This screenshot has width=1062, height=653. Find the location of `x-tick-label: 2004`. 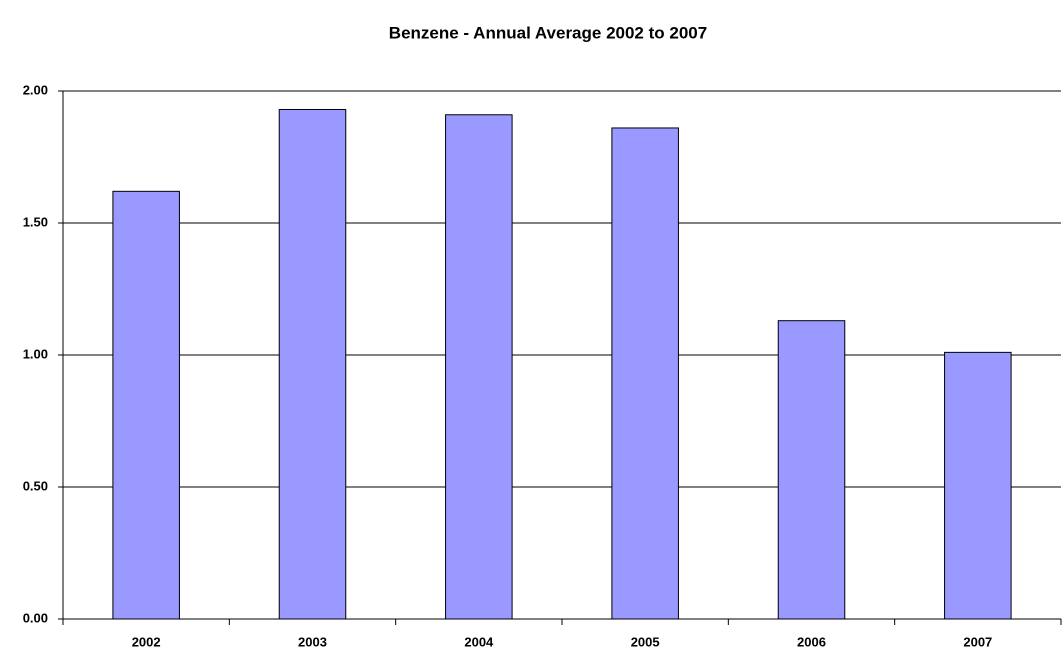

x-tick-label: 2004 is located at coordinates (479, 641).